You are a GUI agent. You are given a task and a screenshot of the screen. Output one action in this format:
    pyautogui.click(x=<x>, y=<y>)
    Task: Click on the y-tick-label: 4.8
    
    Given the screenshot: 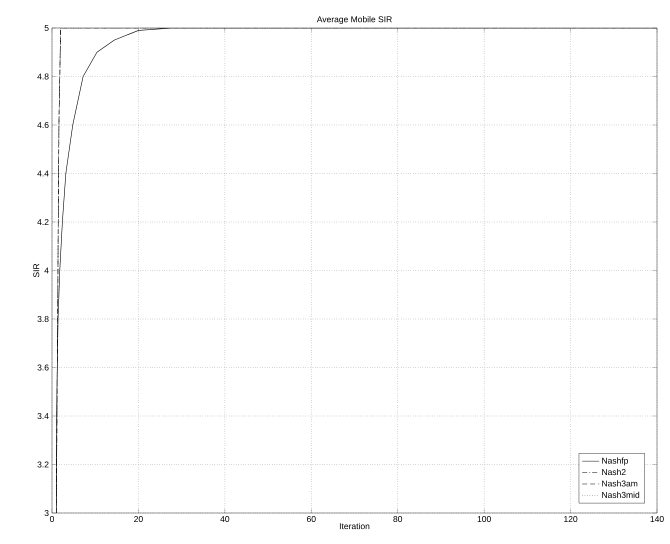 What is the action you would take?
    pyautogui.click(x=43, y=76)
    